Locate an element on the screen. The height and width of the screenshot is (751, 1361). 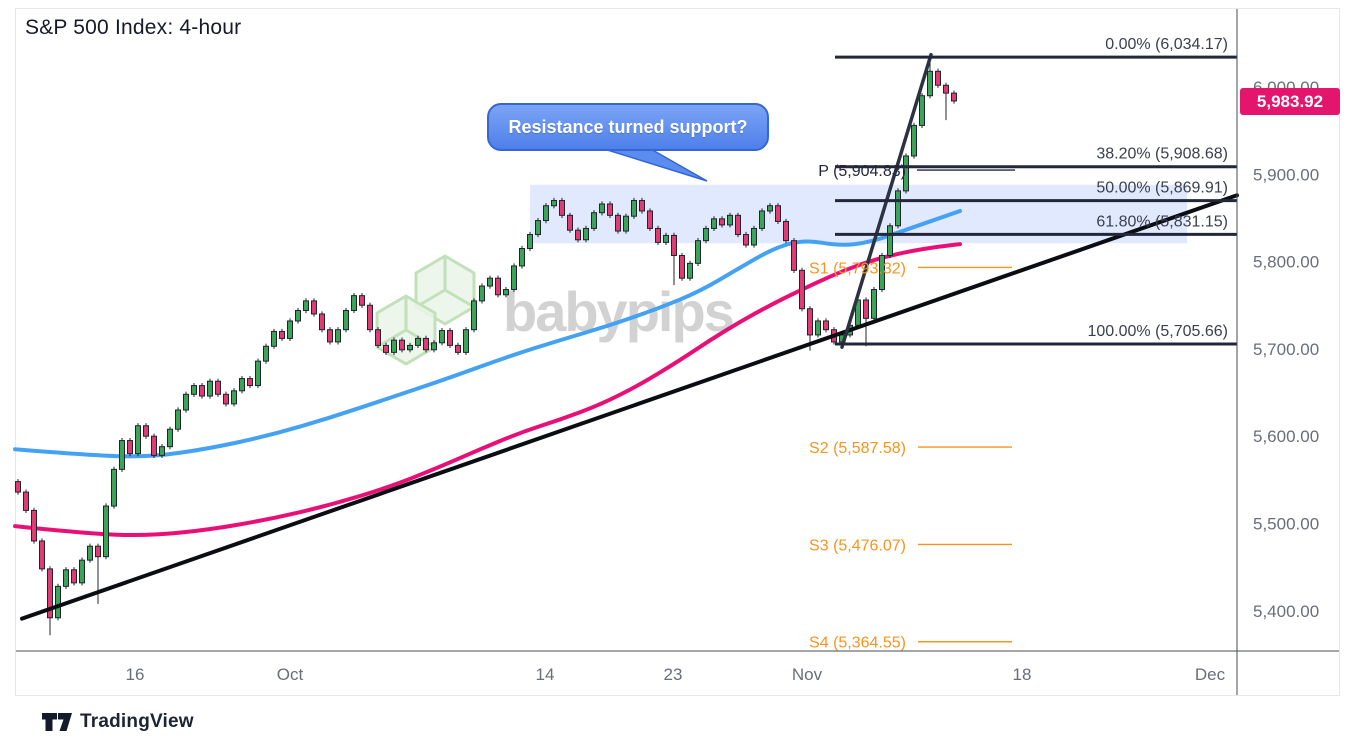
chart-title: S&P 500 Index: 4-hour is located at coordinates (133, 27).